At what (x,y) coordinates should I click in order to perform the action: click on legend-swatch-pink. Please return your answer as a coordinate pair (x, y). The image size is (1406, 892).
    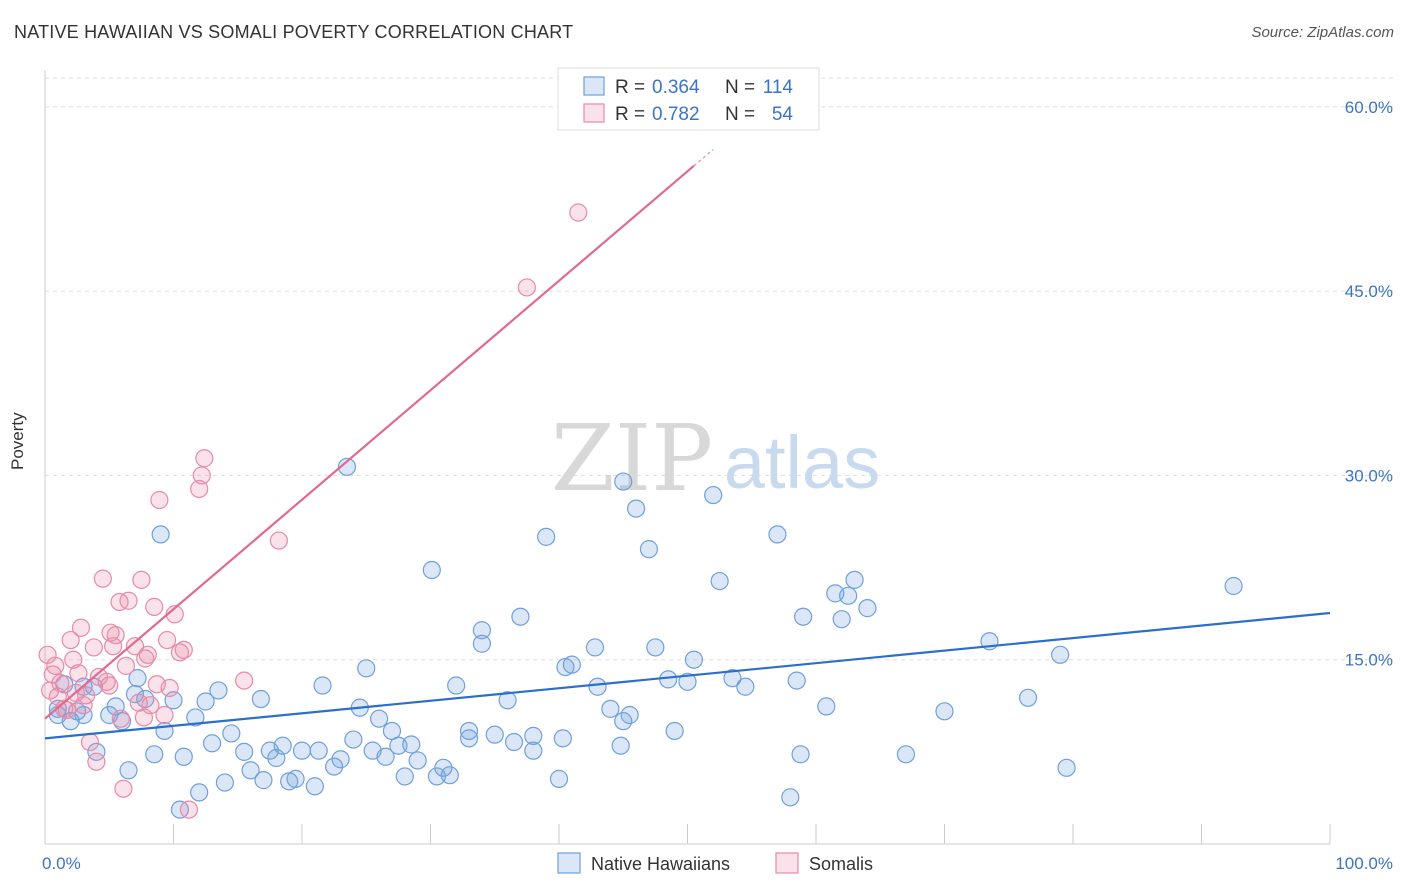
    Looking at the image, I should click on (787, 863).